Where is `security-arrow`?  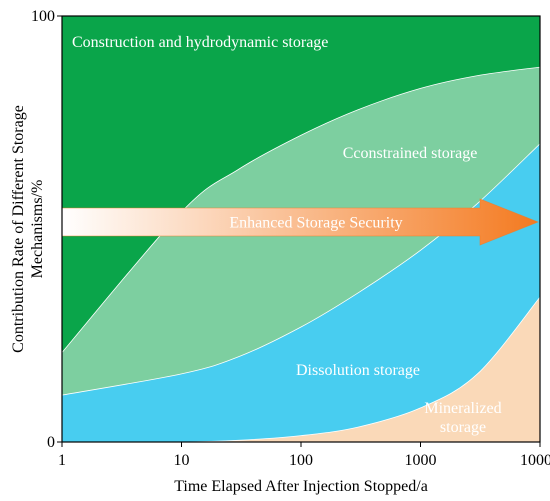 security-arrow is located at coordinates (300, 222).